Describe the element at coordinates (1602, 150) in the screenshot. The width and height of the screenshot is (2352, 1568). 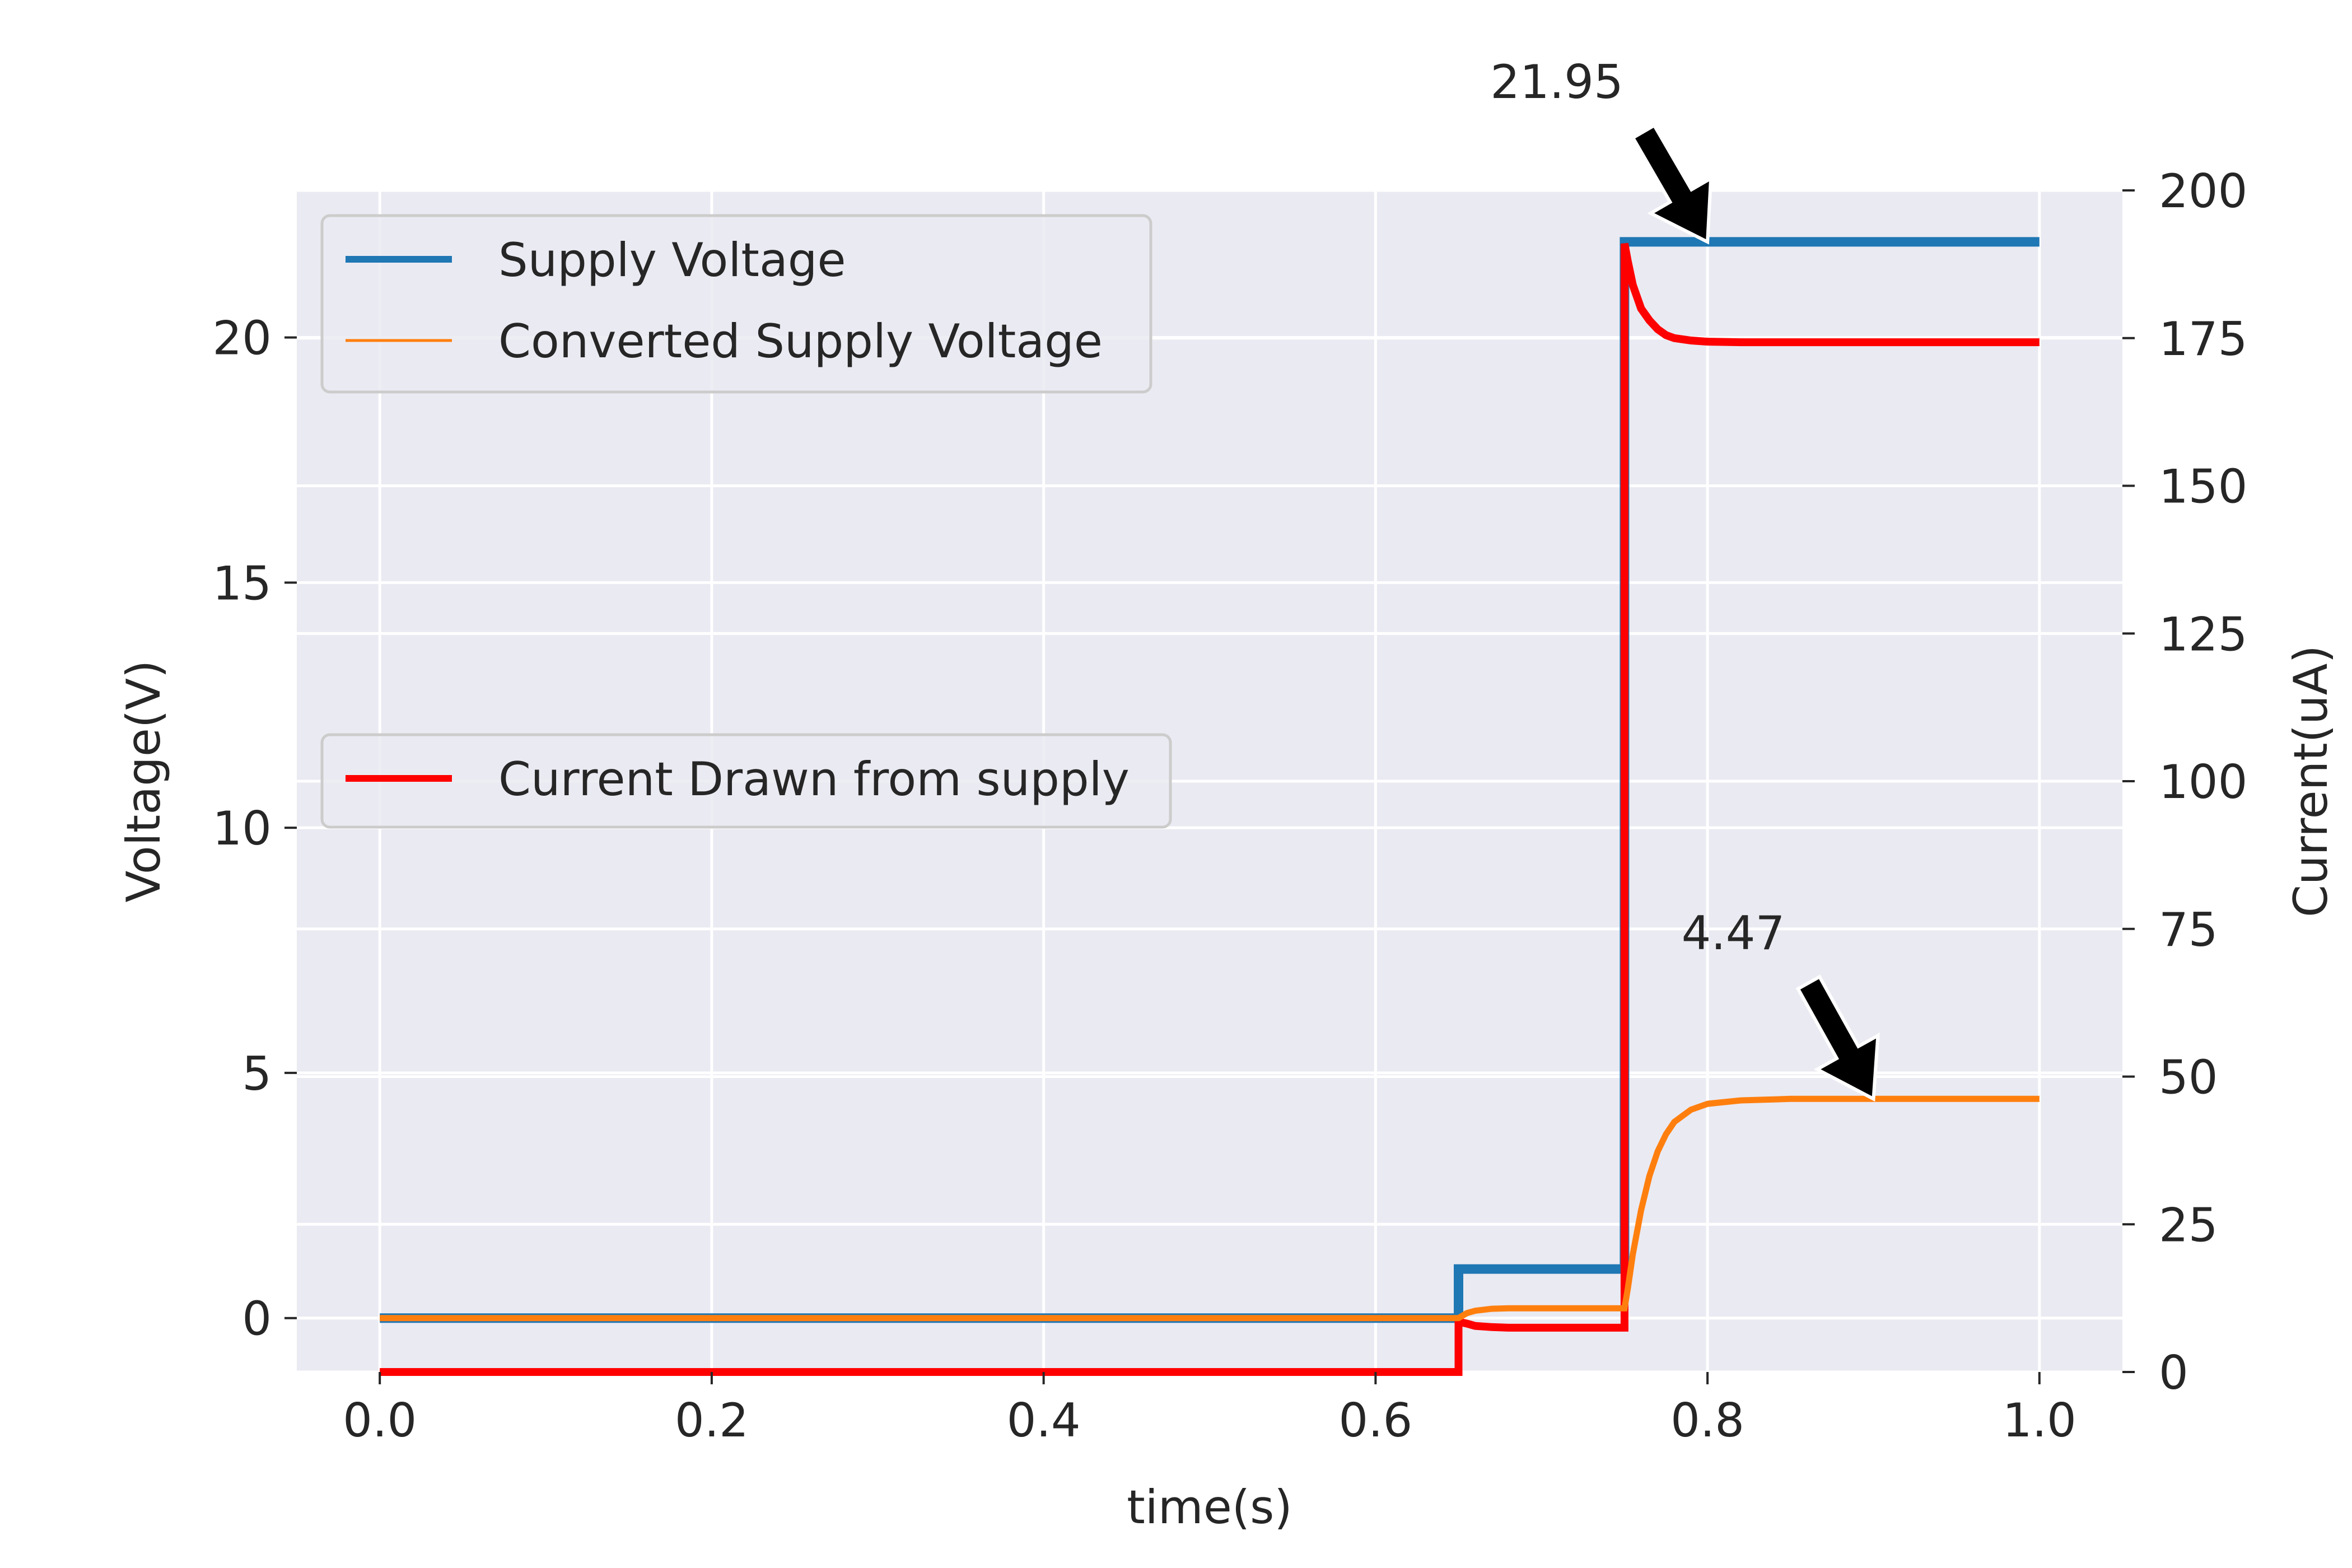
I see `annotation: 21.95` at that location.